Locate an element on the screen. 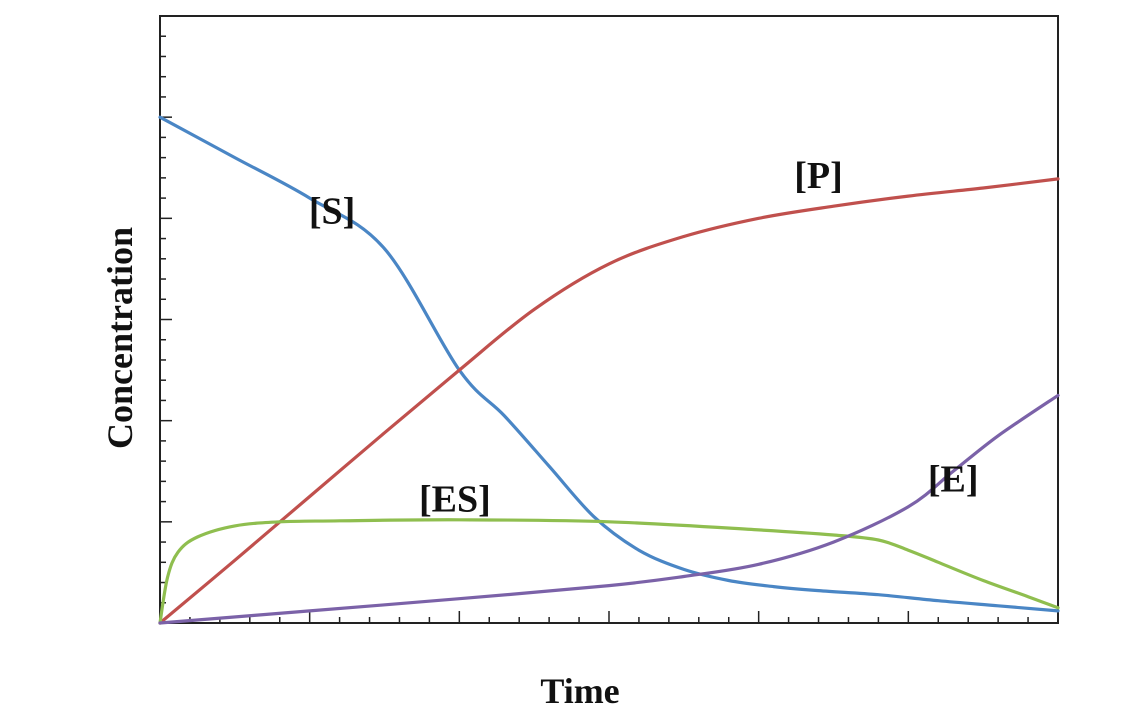 This screenshot has width=1140, height=708. x-axis-title: Time is located at coordinates (579, 689).